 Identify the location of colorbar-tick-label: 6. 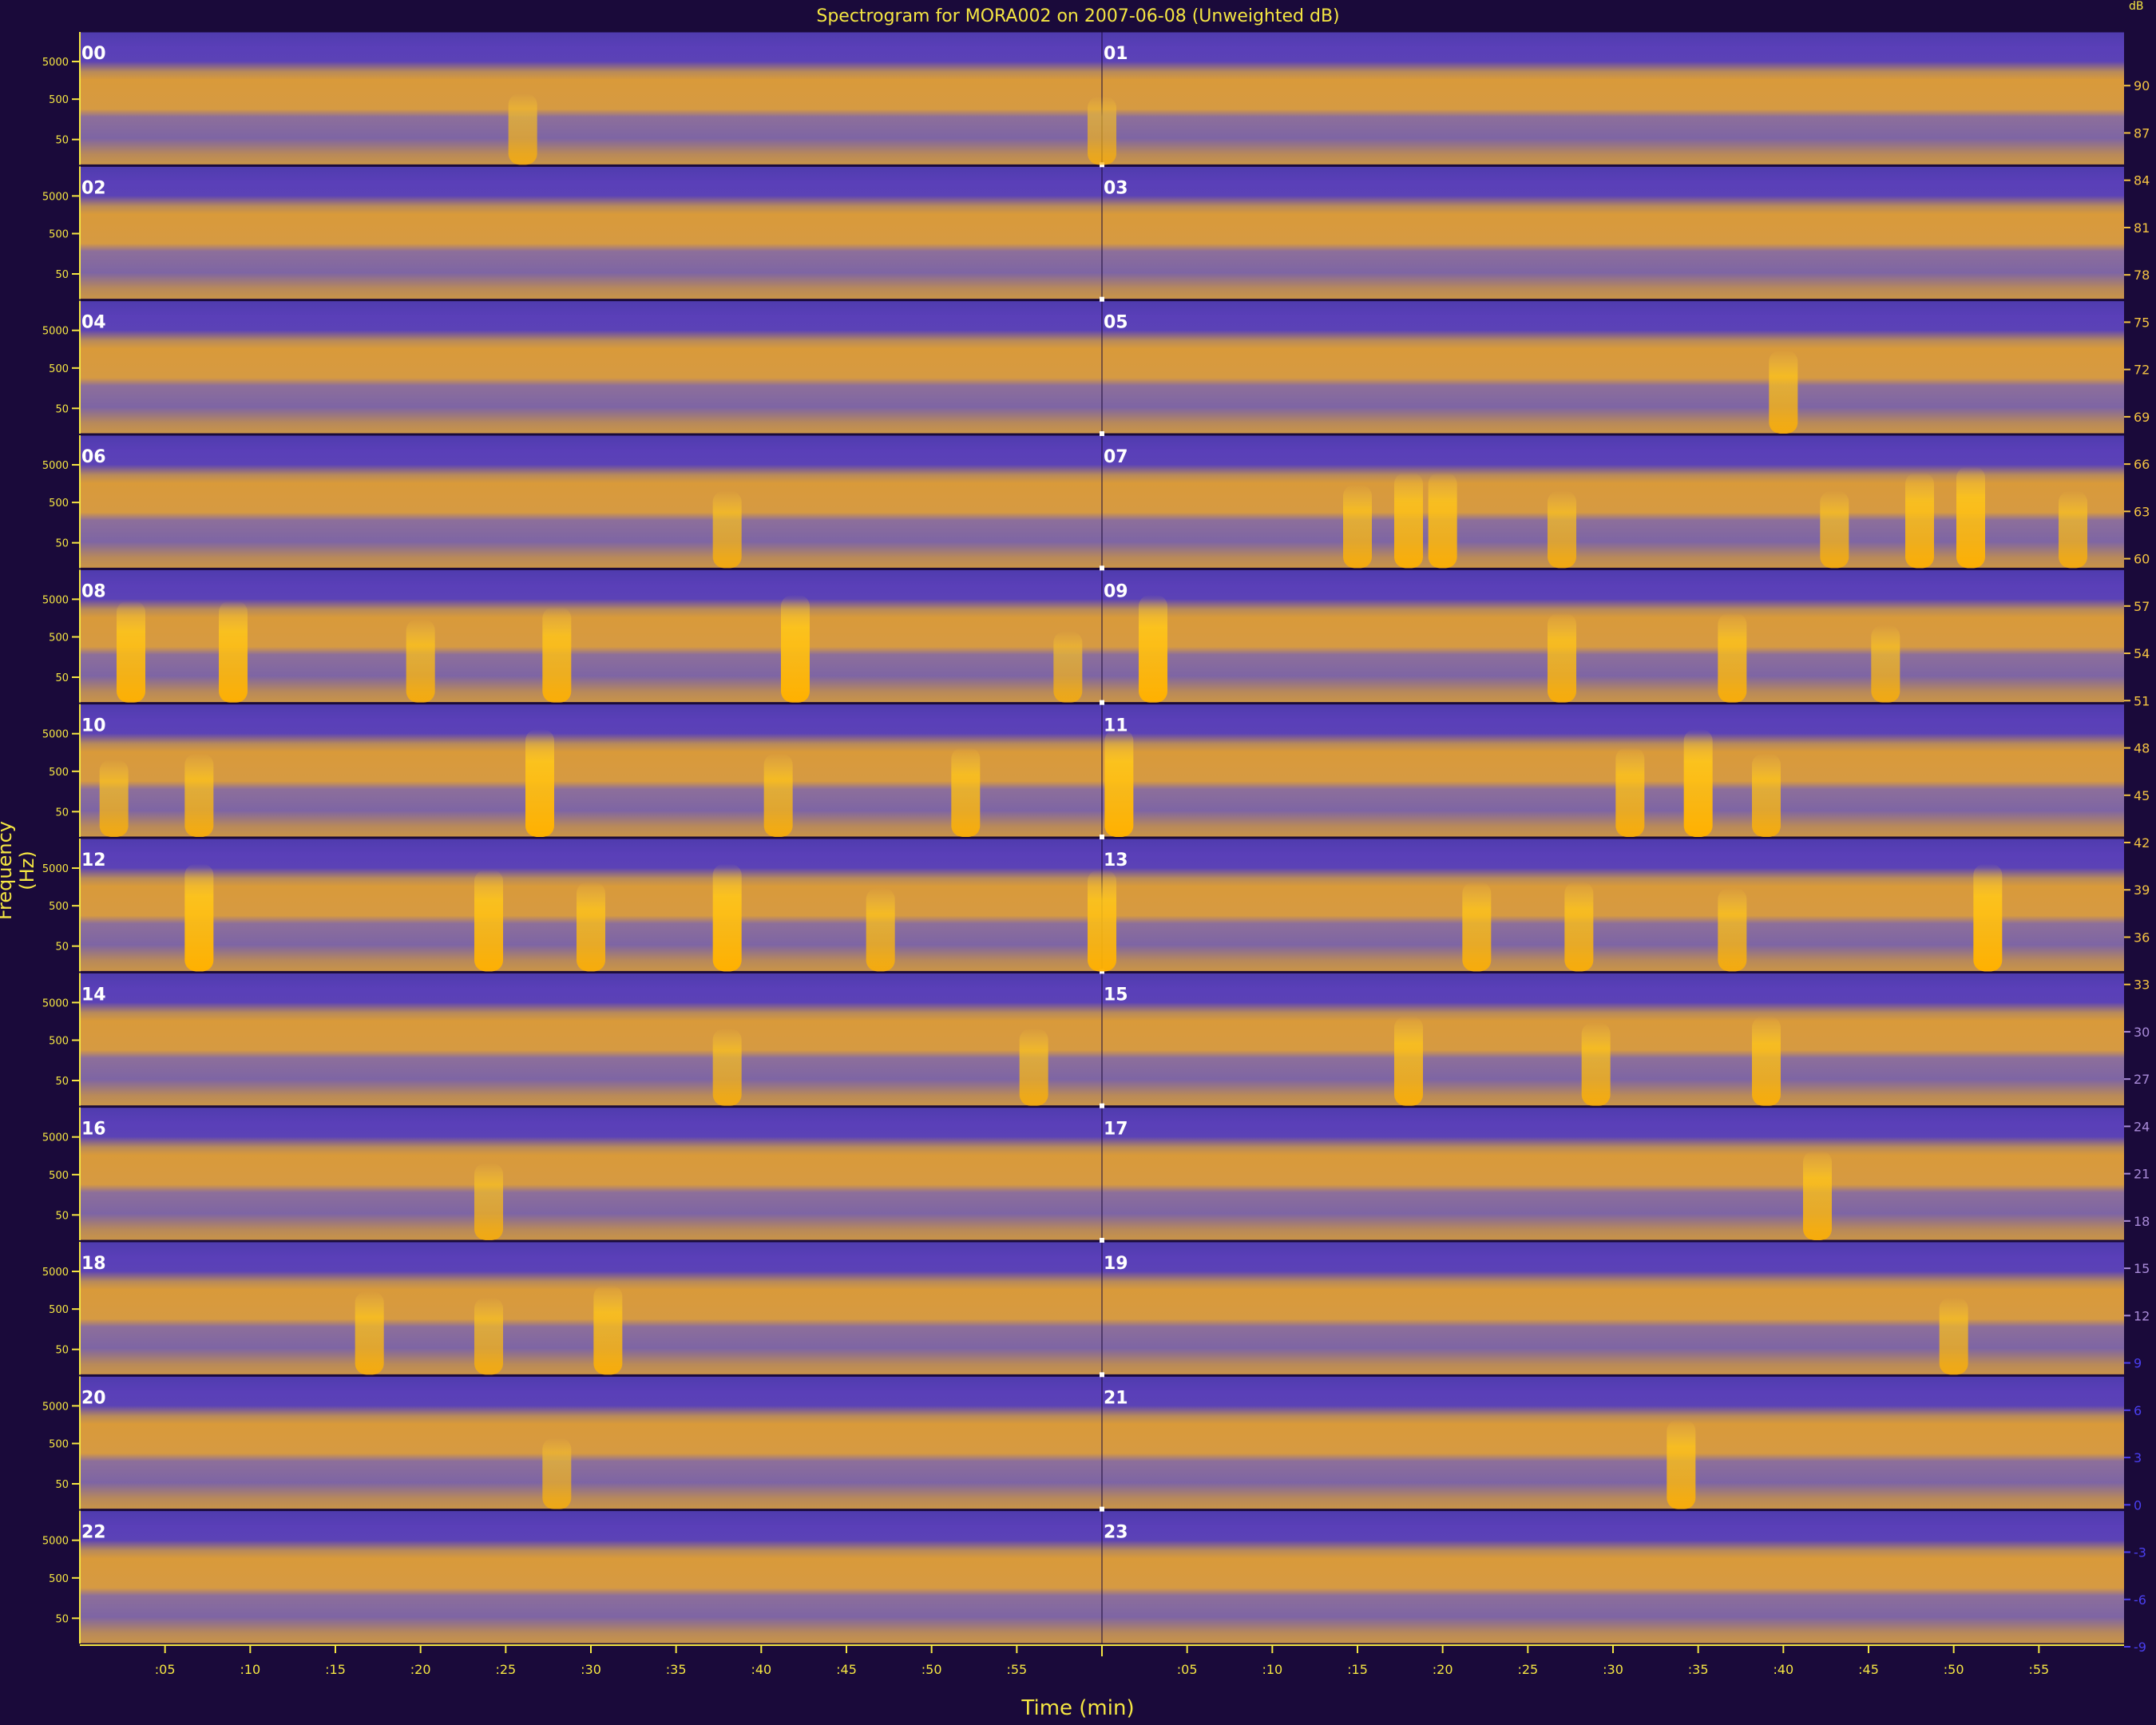
(2138, 1411).